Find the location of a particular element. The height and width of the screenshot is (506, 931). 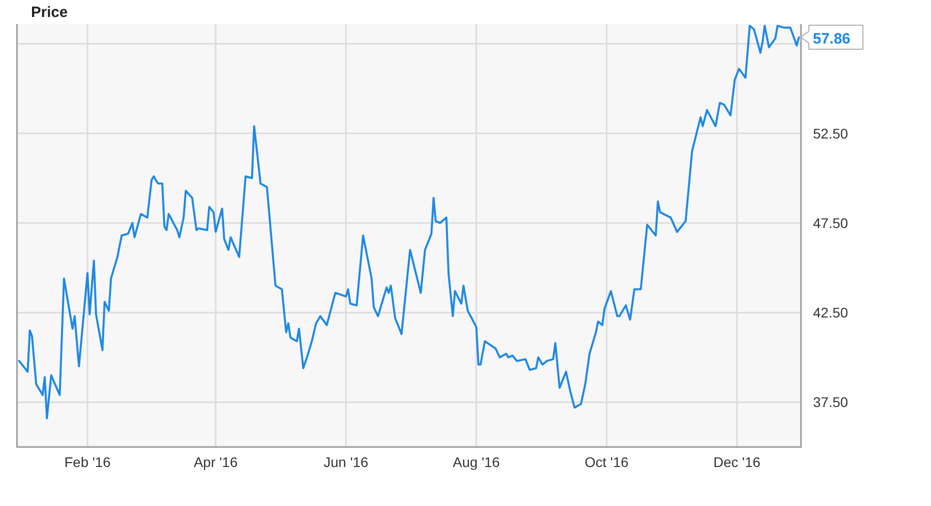

x-tick-label: Oct '16 is located at coordinates (606, 462).